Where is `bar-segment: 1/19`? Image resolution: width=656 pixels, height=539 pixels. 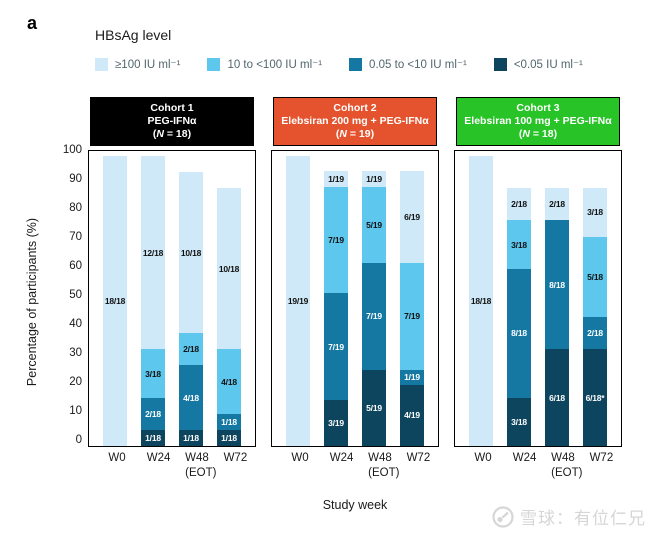 bar-segment: 1/19 is located at coordinates (374, 179).